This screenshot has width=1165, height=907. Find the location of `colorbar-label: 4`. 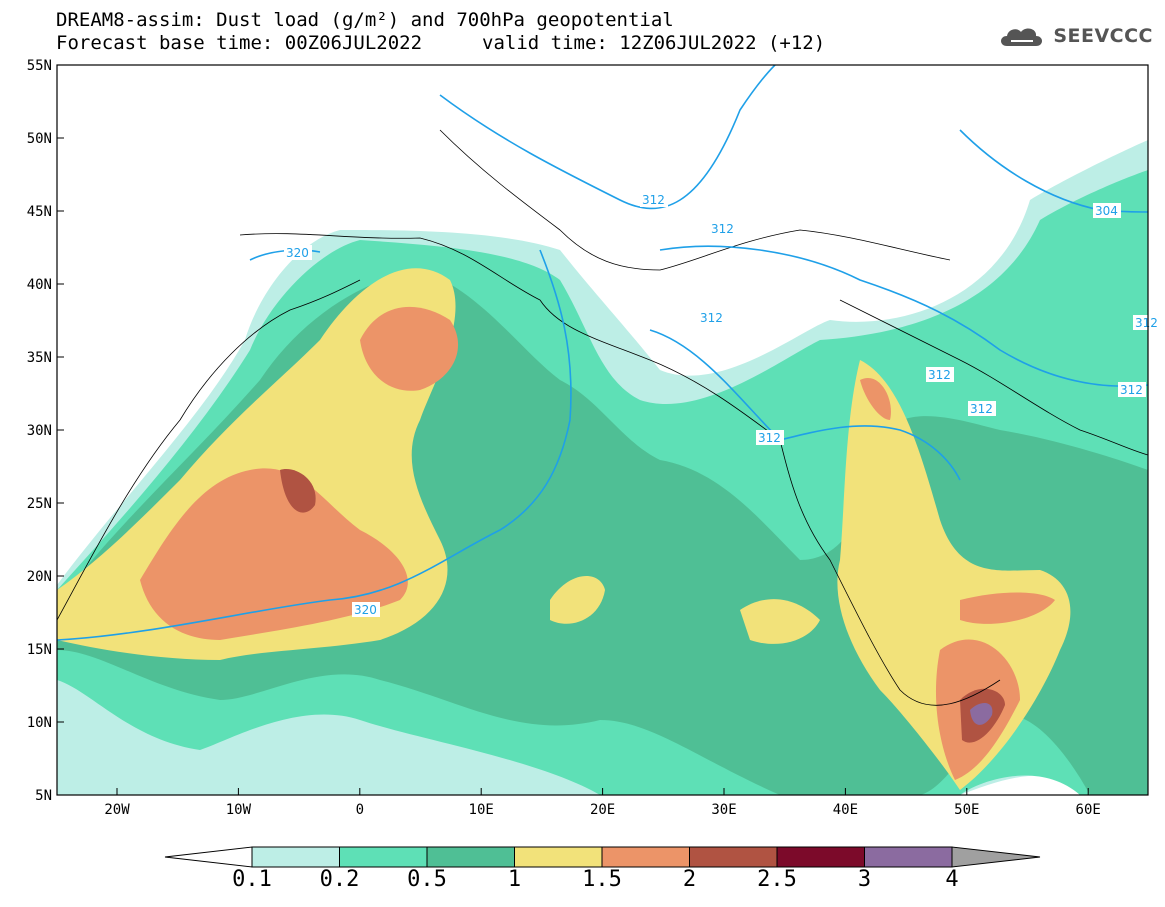

colorbar-label: 4 is located at coordinates (952, 879).